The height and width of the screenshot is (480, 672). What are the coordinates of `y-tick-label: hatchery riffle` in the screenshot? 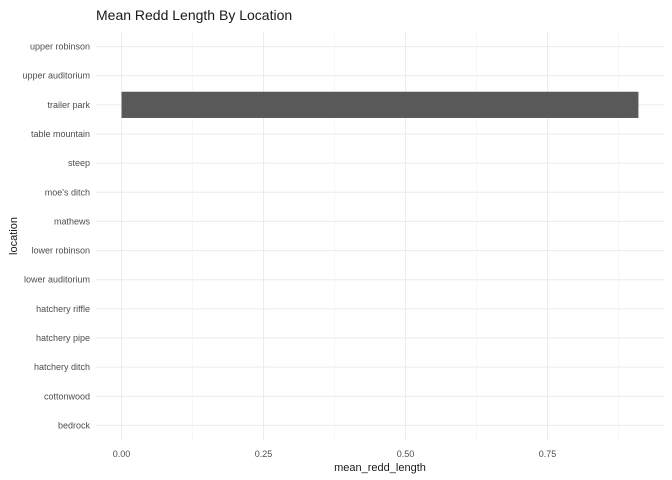 It's located at (63, 309).